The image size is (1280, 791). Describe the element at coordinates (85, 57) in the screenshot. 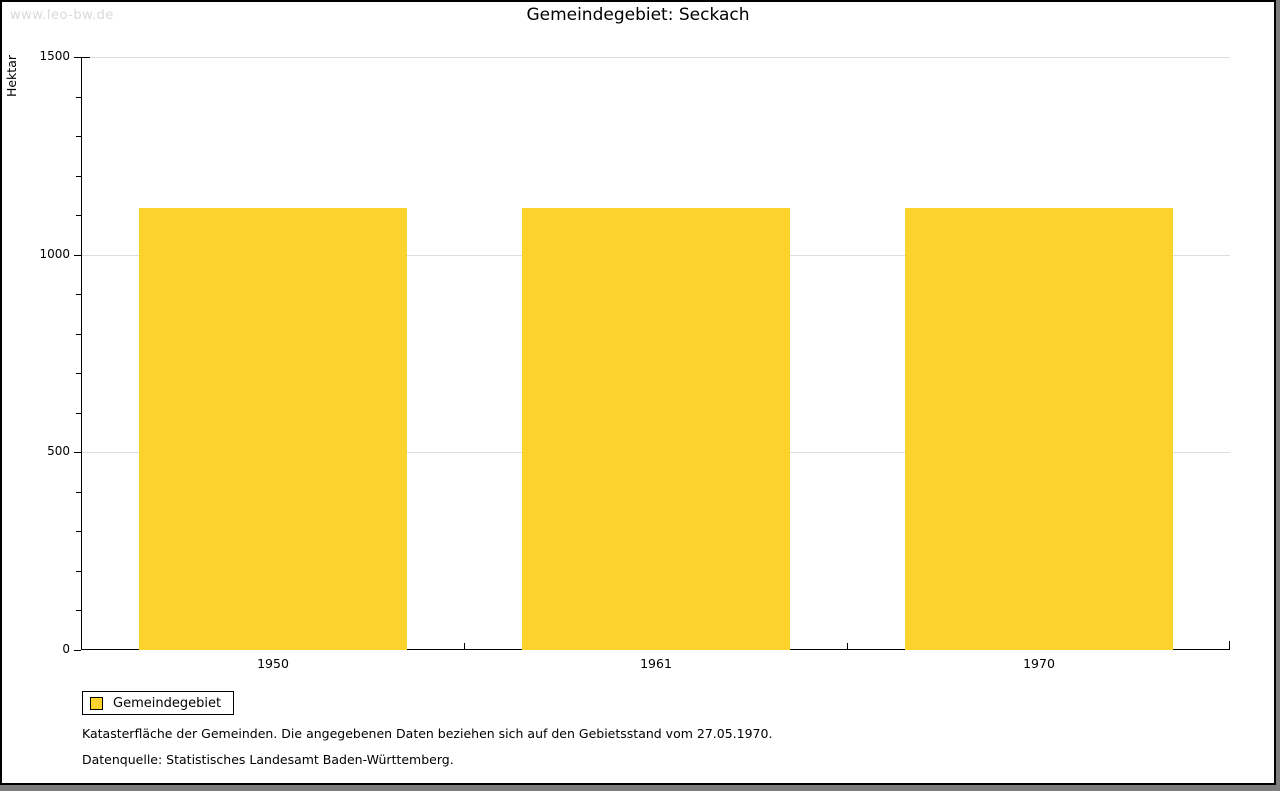

I see `y-axis-top-cap` at that location.